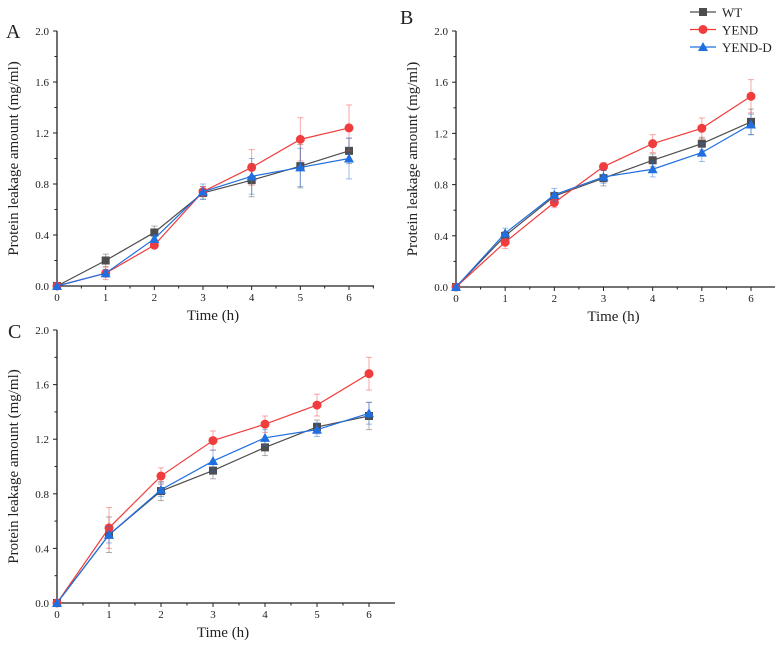 This screenshot has height=652, width=784. Describe the element at coordinates (731, 30) in the screenshot. I see `legend: WT YEND YEND-D` at that location.